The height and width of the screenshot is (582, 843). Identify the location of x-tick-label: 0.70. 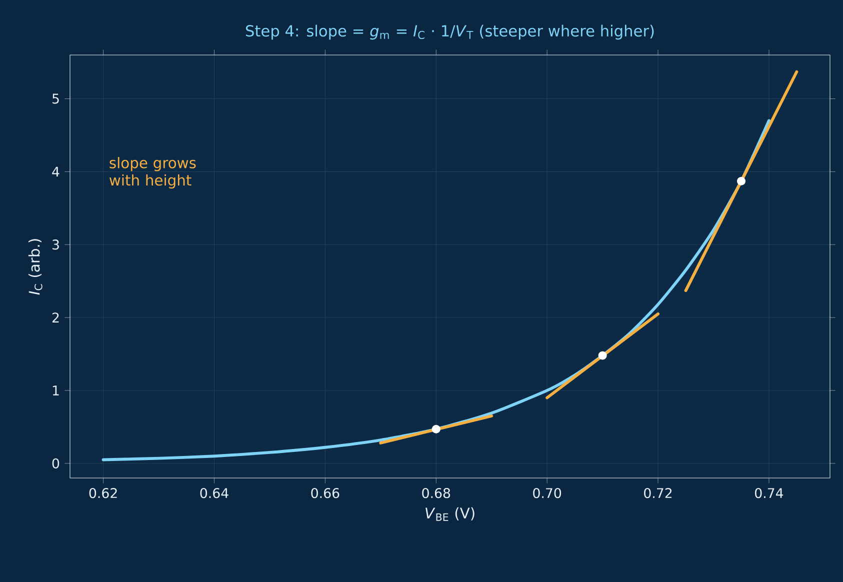
(547, 493).